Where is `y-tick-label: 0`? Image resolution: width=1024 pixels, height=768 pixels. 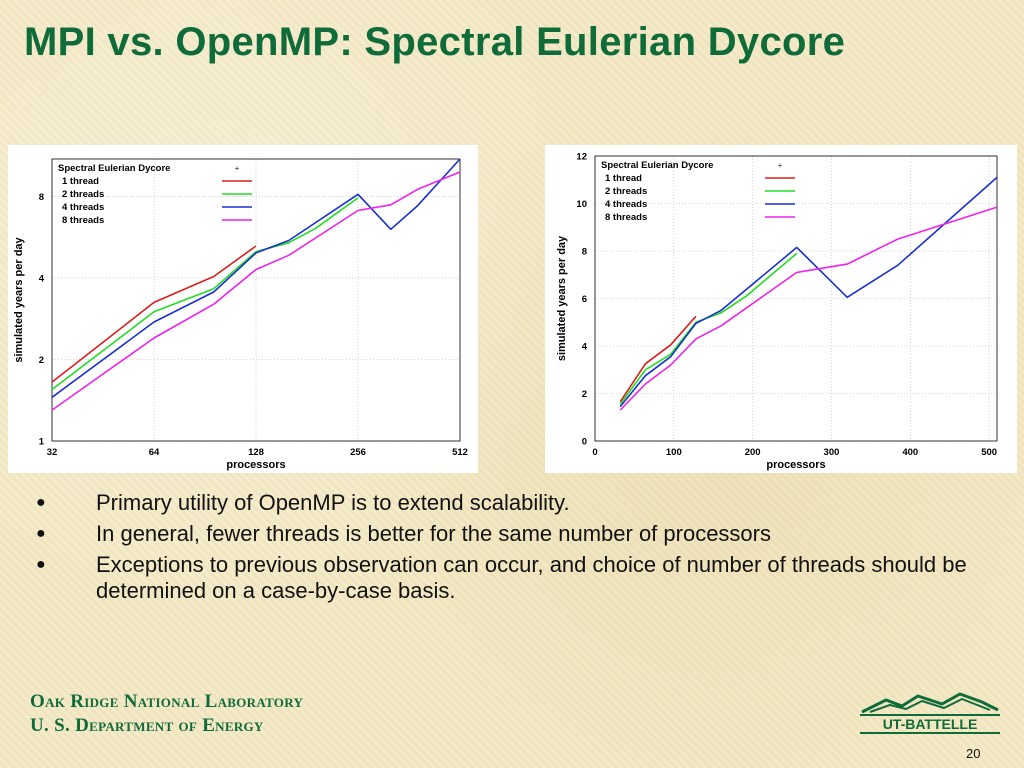 y-tick-label: 0 is located at coordinates (584, 442).